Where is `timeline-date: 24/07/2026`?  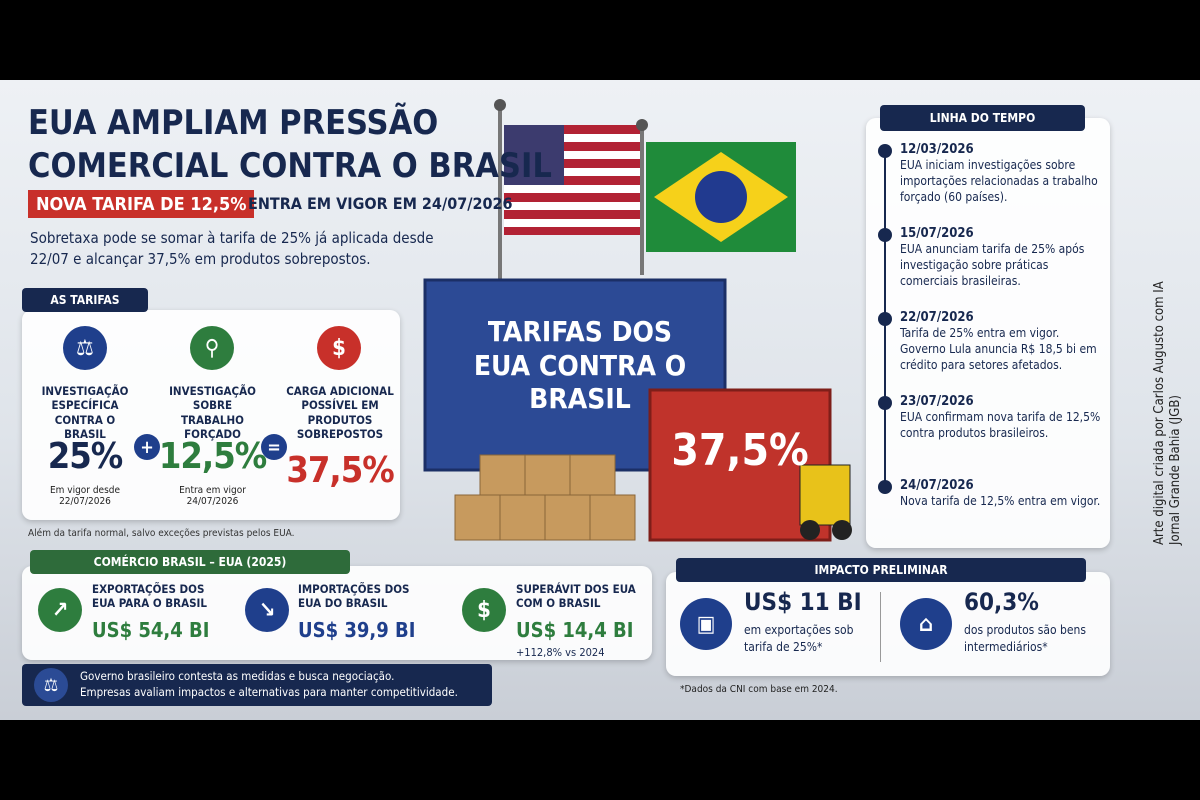 timeline-date: 24/07/2026 is located at coordinates (937, 485).